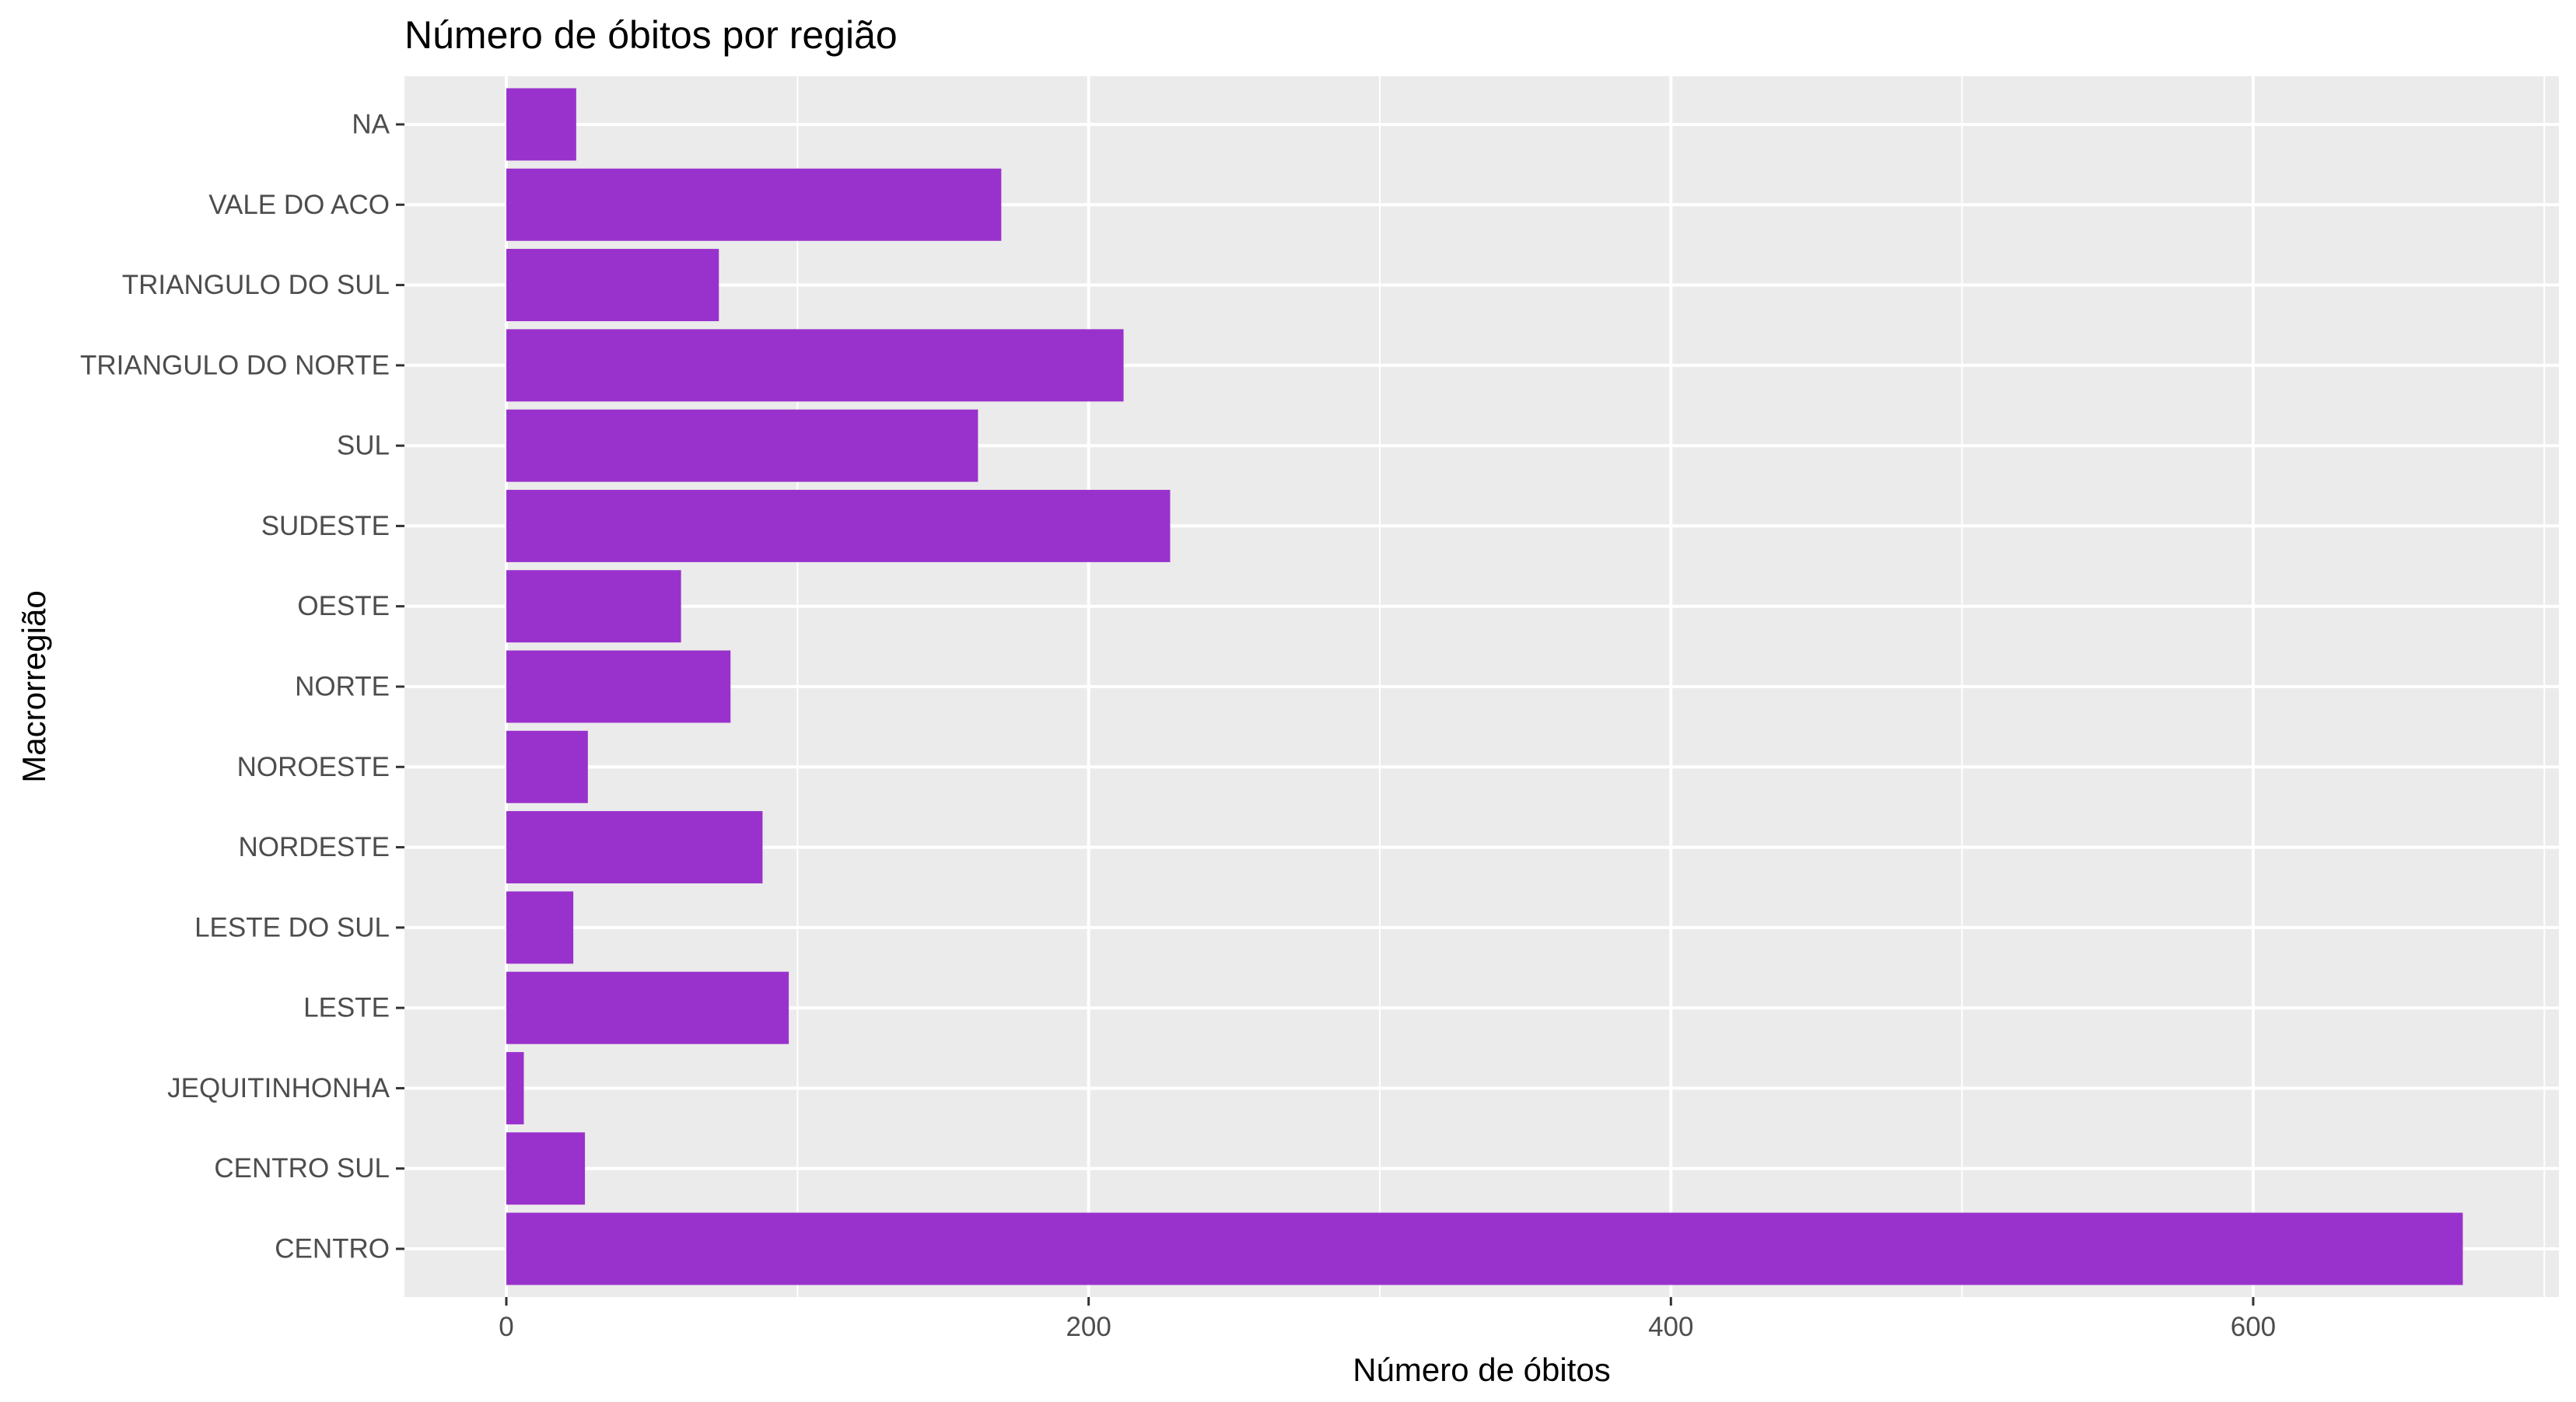 The width and height of the screenshot is (2576, 1402). What do you see at coordinates (546, 1168) in the screenshot?
I see `bar-centro-sul` at bounding box center [546, 1168].